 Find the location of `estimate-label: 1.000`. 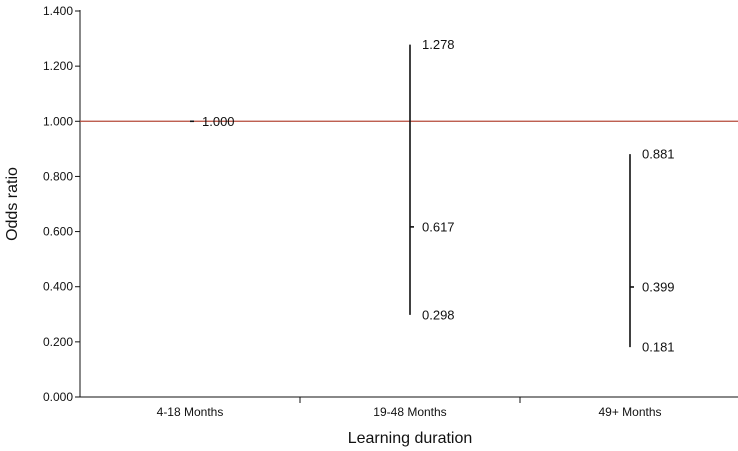

estimate-label: 1.000 is located at coordinates (218, 121).